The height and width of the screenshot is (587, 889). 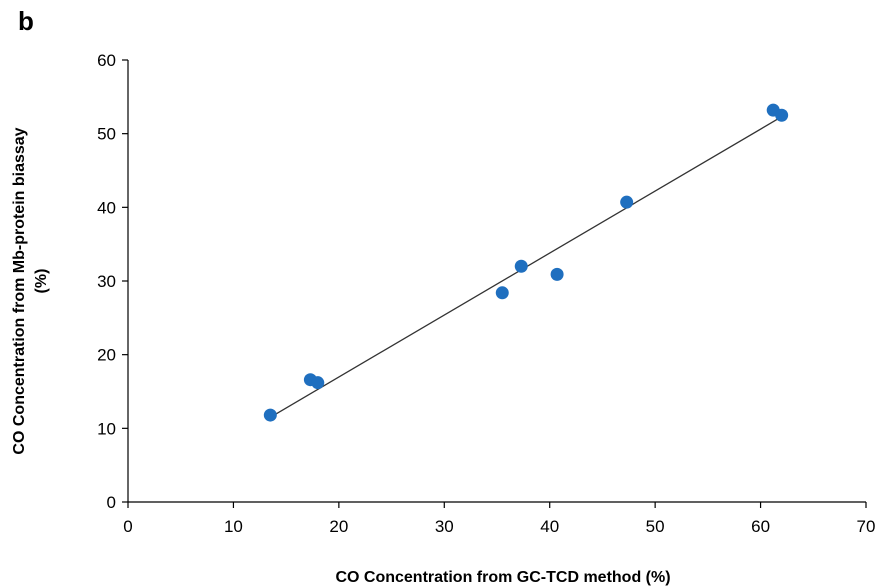 What do you see at coordinates (760, 526) in the screenshot?
I see `x-tick-label: 60` at bounding box center [760, 526].